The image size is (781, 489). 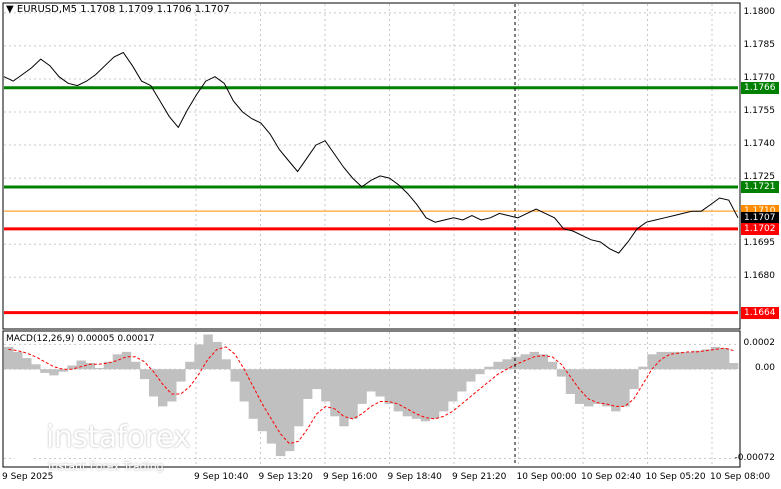 What do you see at coordinates (10, 9) in the screenshot?
I see `dropdown-triangle-icon: ▼` at bounding box center [10, 9].